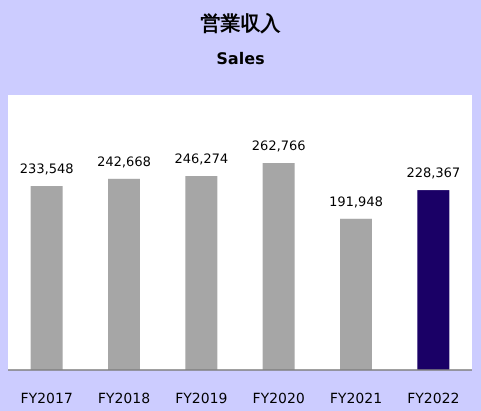  Describe the element at coordinates (278, 399) in the screenshot. I see `x-tick-label: FY2020` at that location.